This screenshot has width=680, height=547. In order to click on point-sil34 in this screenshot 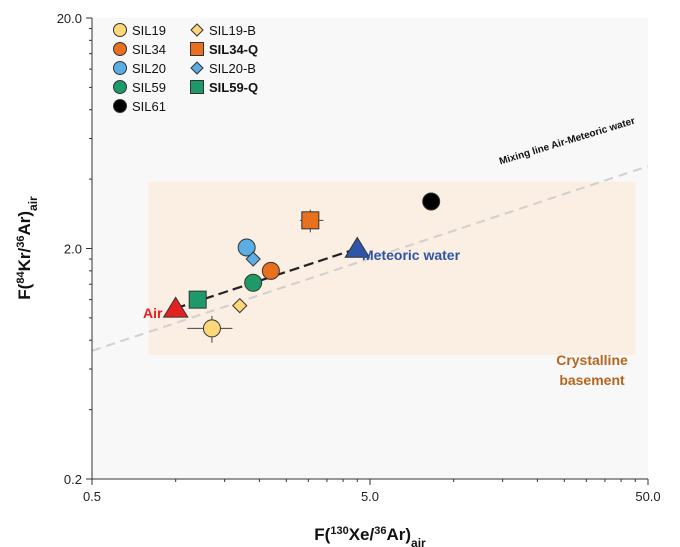, I will do `click(270, 270)`.